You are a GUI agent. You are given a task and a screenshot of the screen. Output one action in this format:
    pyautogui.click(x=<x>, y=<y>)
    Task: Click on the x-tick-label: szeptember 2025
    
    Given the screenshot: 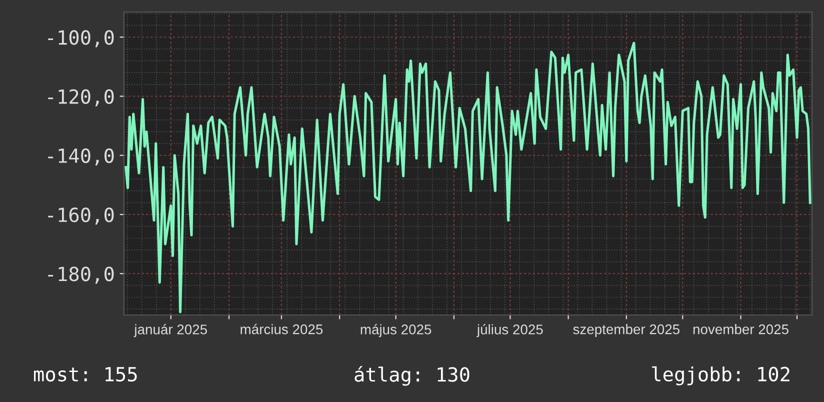 What is the action you would take?
    pyautogui.click(x=626, y=330)
    